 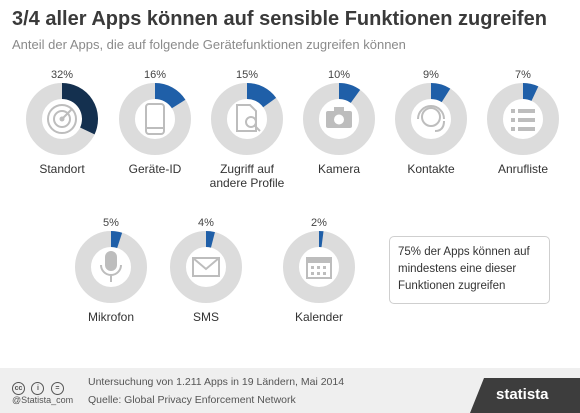 I want to click on donut-9: 2% Kalender, so click(x=319, y=270).